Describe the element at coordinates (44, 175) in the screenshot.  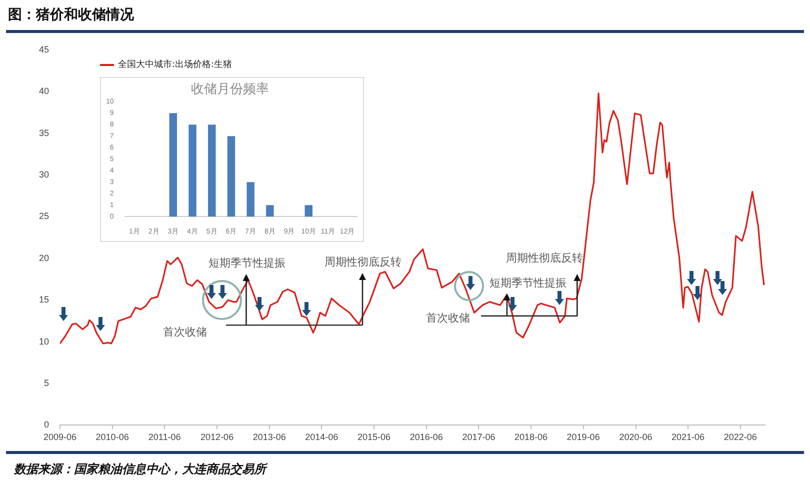
I see `y-tick-label: 30` at that location.